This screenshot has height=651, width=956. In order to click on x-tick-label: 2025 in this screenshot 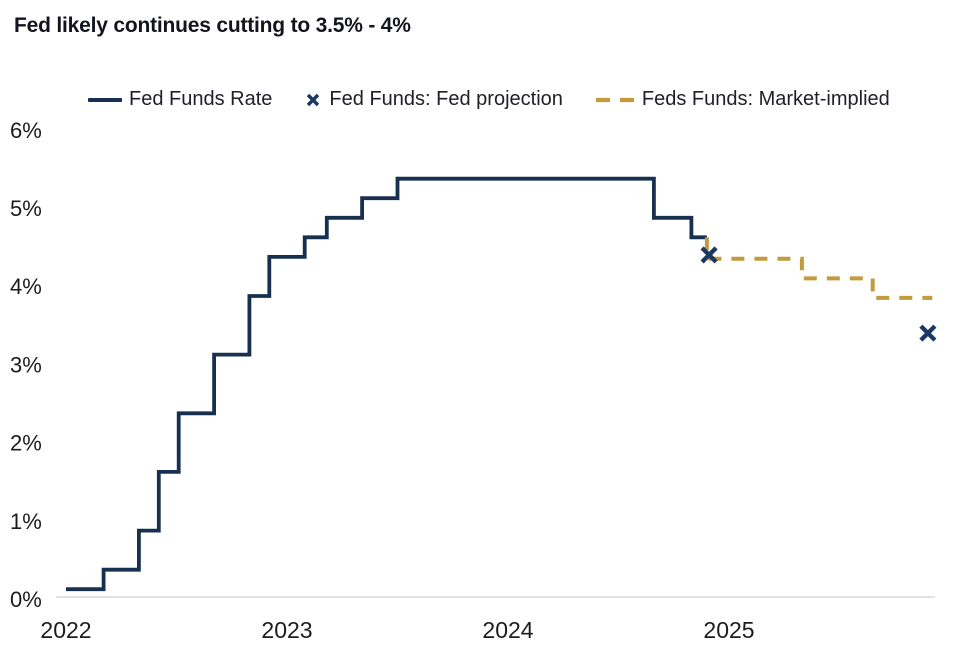, I will do `click(728, 630)`.